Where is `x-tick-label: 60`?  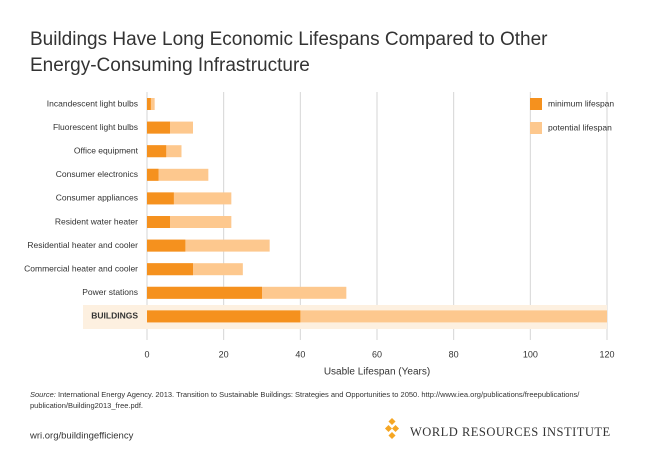 x-tick-label: 60 is located at coordinates (377, 354).